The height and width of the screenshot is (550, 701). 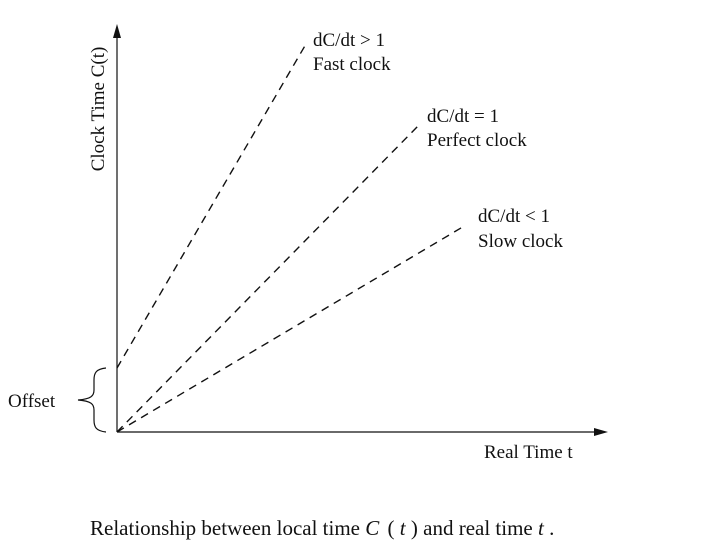 I want to click on caption-func: C, so click(x=372, y=528).